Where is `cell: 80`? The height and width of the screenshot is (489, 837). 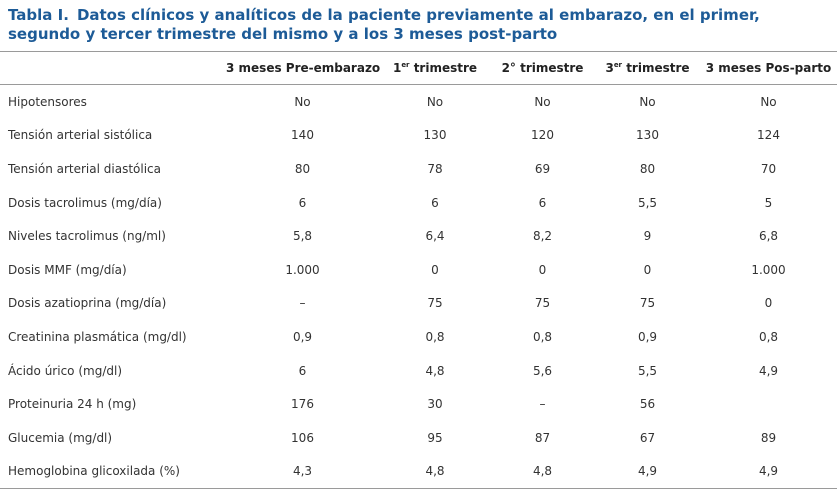 cell: 80 is located at coordinates (647, 168).